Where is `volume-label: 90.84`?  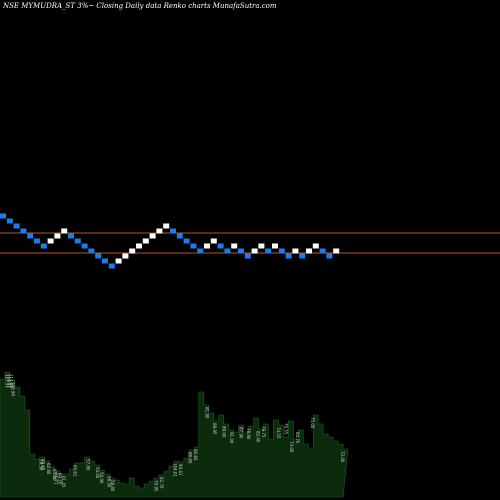 volume-label: 90.84 is located at coordinates (195, 455).